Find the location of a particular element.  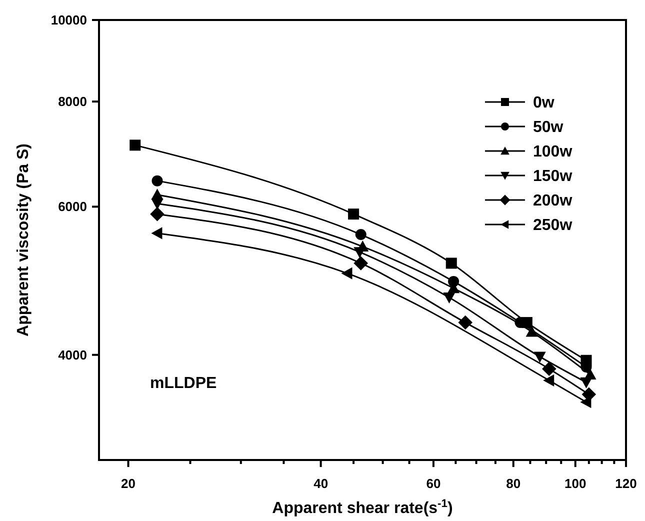

legend-label: 50w is located at coordinates (548, 127).